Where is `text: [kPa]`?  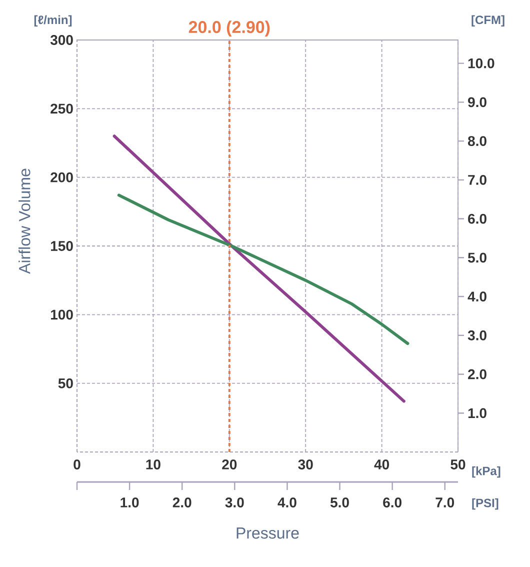
text: [kPa] is located at coordinates (486, 472).